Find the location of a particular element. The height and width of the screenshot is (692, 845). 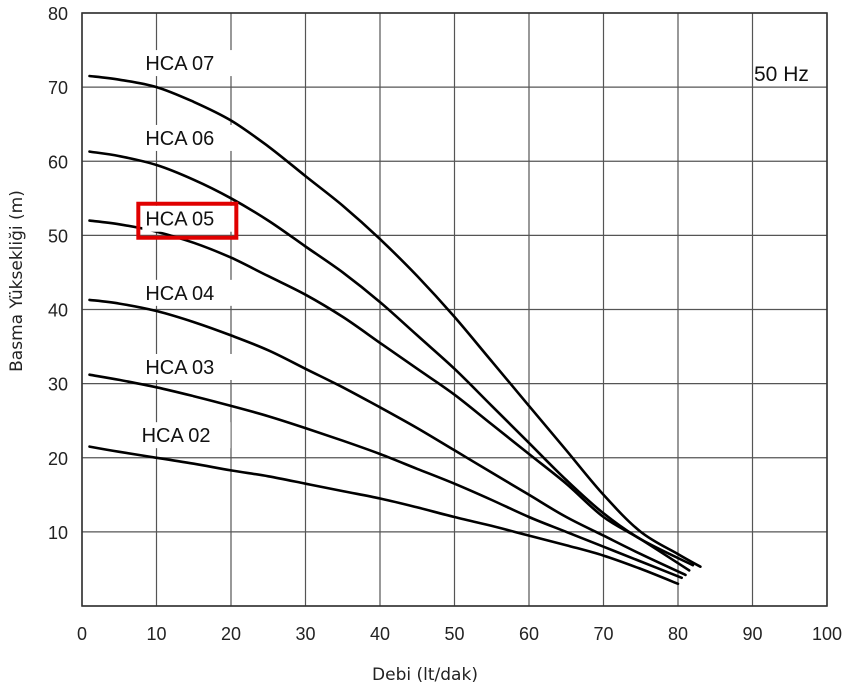

y-tick-label: 40 is located at coordinates (58, 311).